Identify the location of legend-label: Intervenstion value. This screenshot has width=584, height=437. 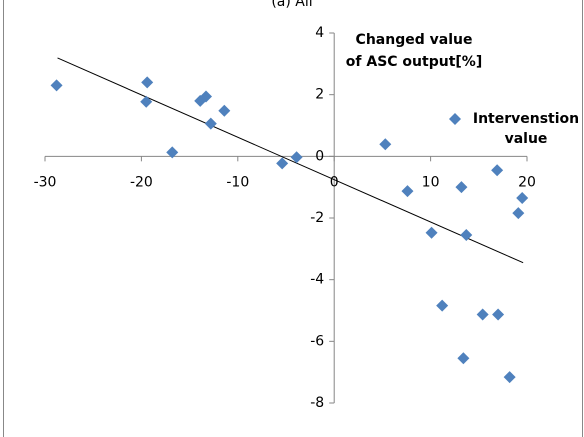
(526, 129).